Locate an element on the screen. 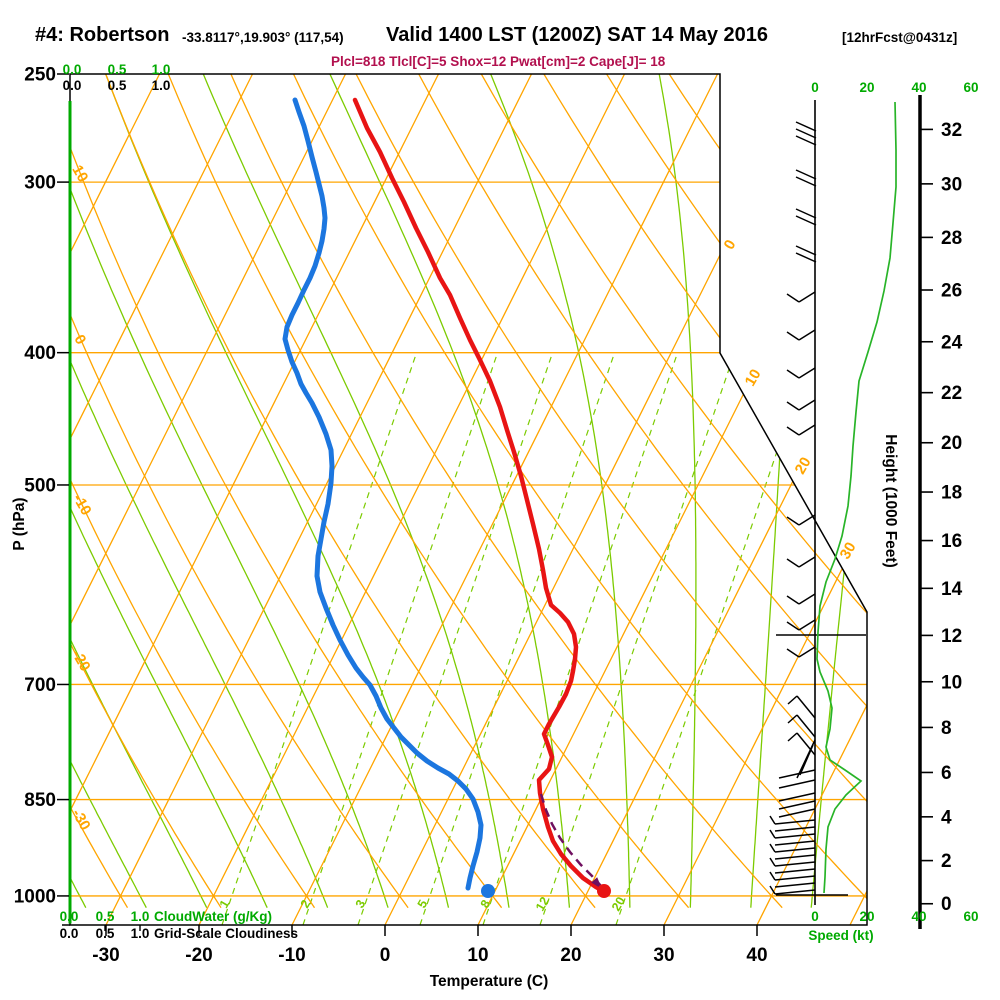 This screenshot has width=1000, height=1000. svg-text: 850 is located at coordinates (40, 800).